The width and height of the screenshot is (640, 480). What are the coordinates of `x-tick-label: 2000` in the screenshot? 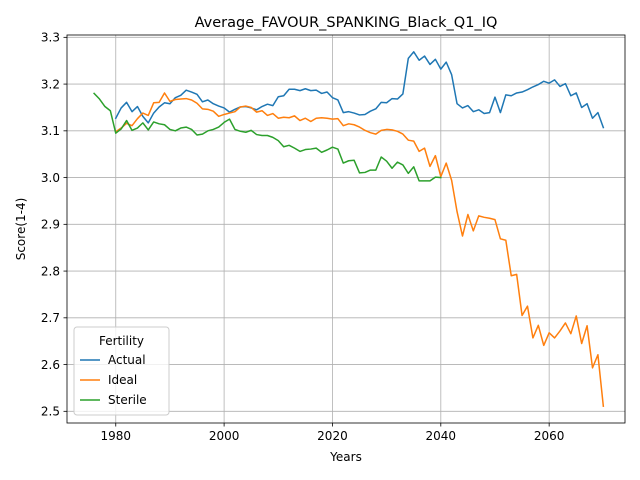 It's located at (224, 436).